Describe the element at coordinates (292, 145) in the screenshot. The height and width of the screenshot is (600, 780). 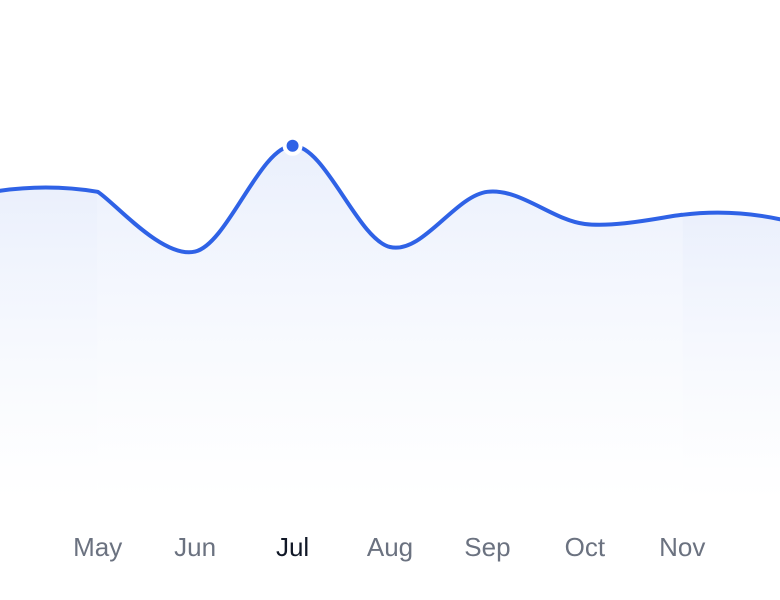
I see `active-point` at that location.